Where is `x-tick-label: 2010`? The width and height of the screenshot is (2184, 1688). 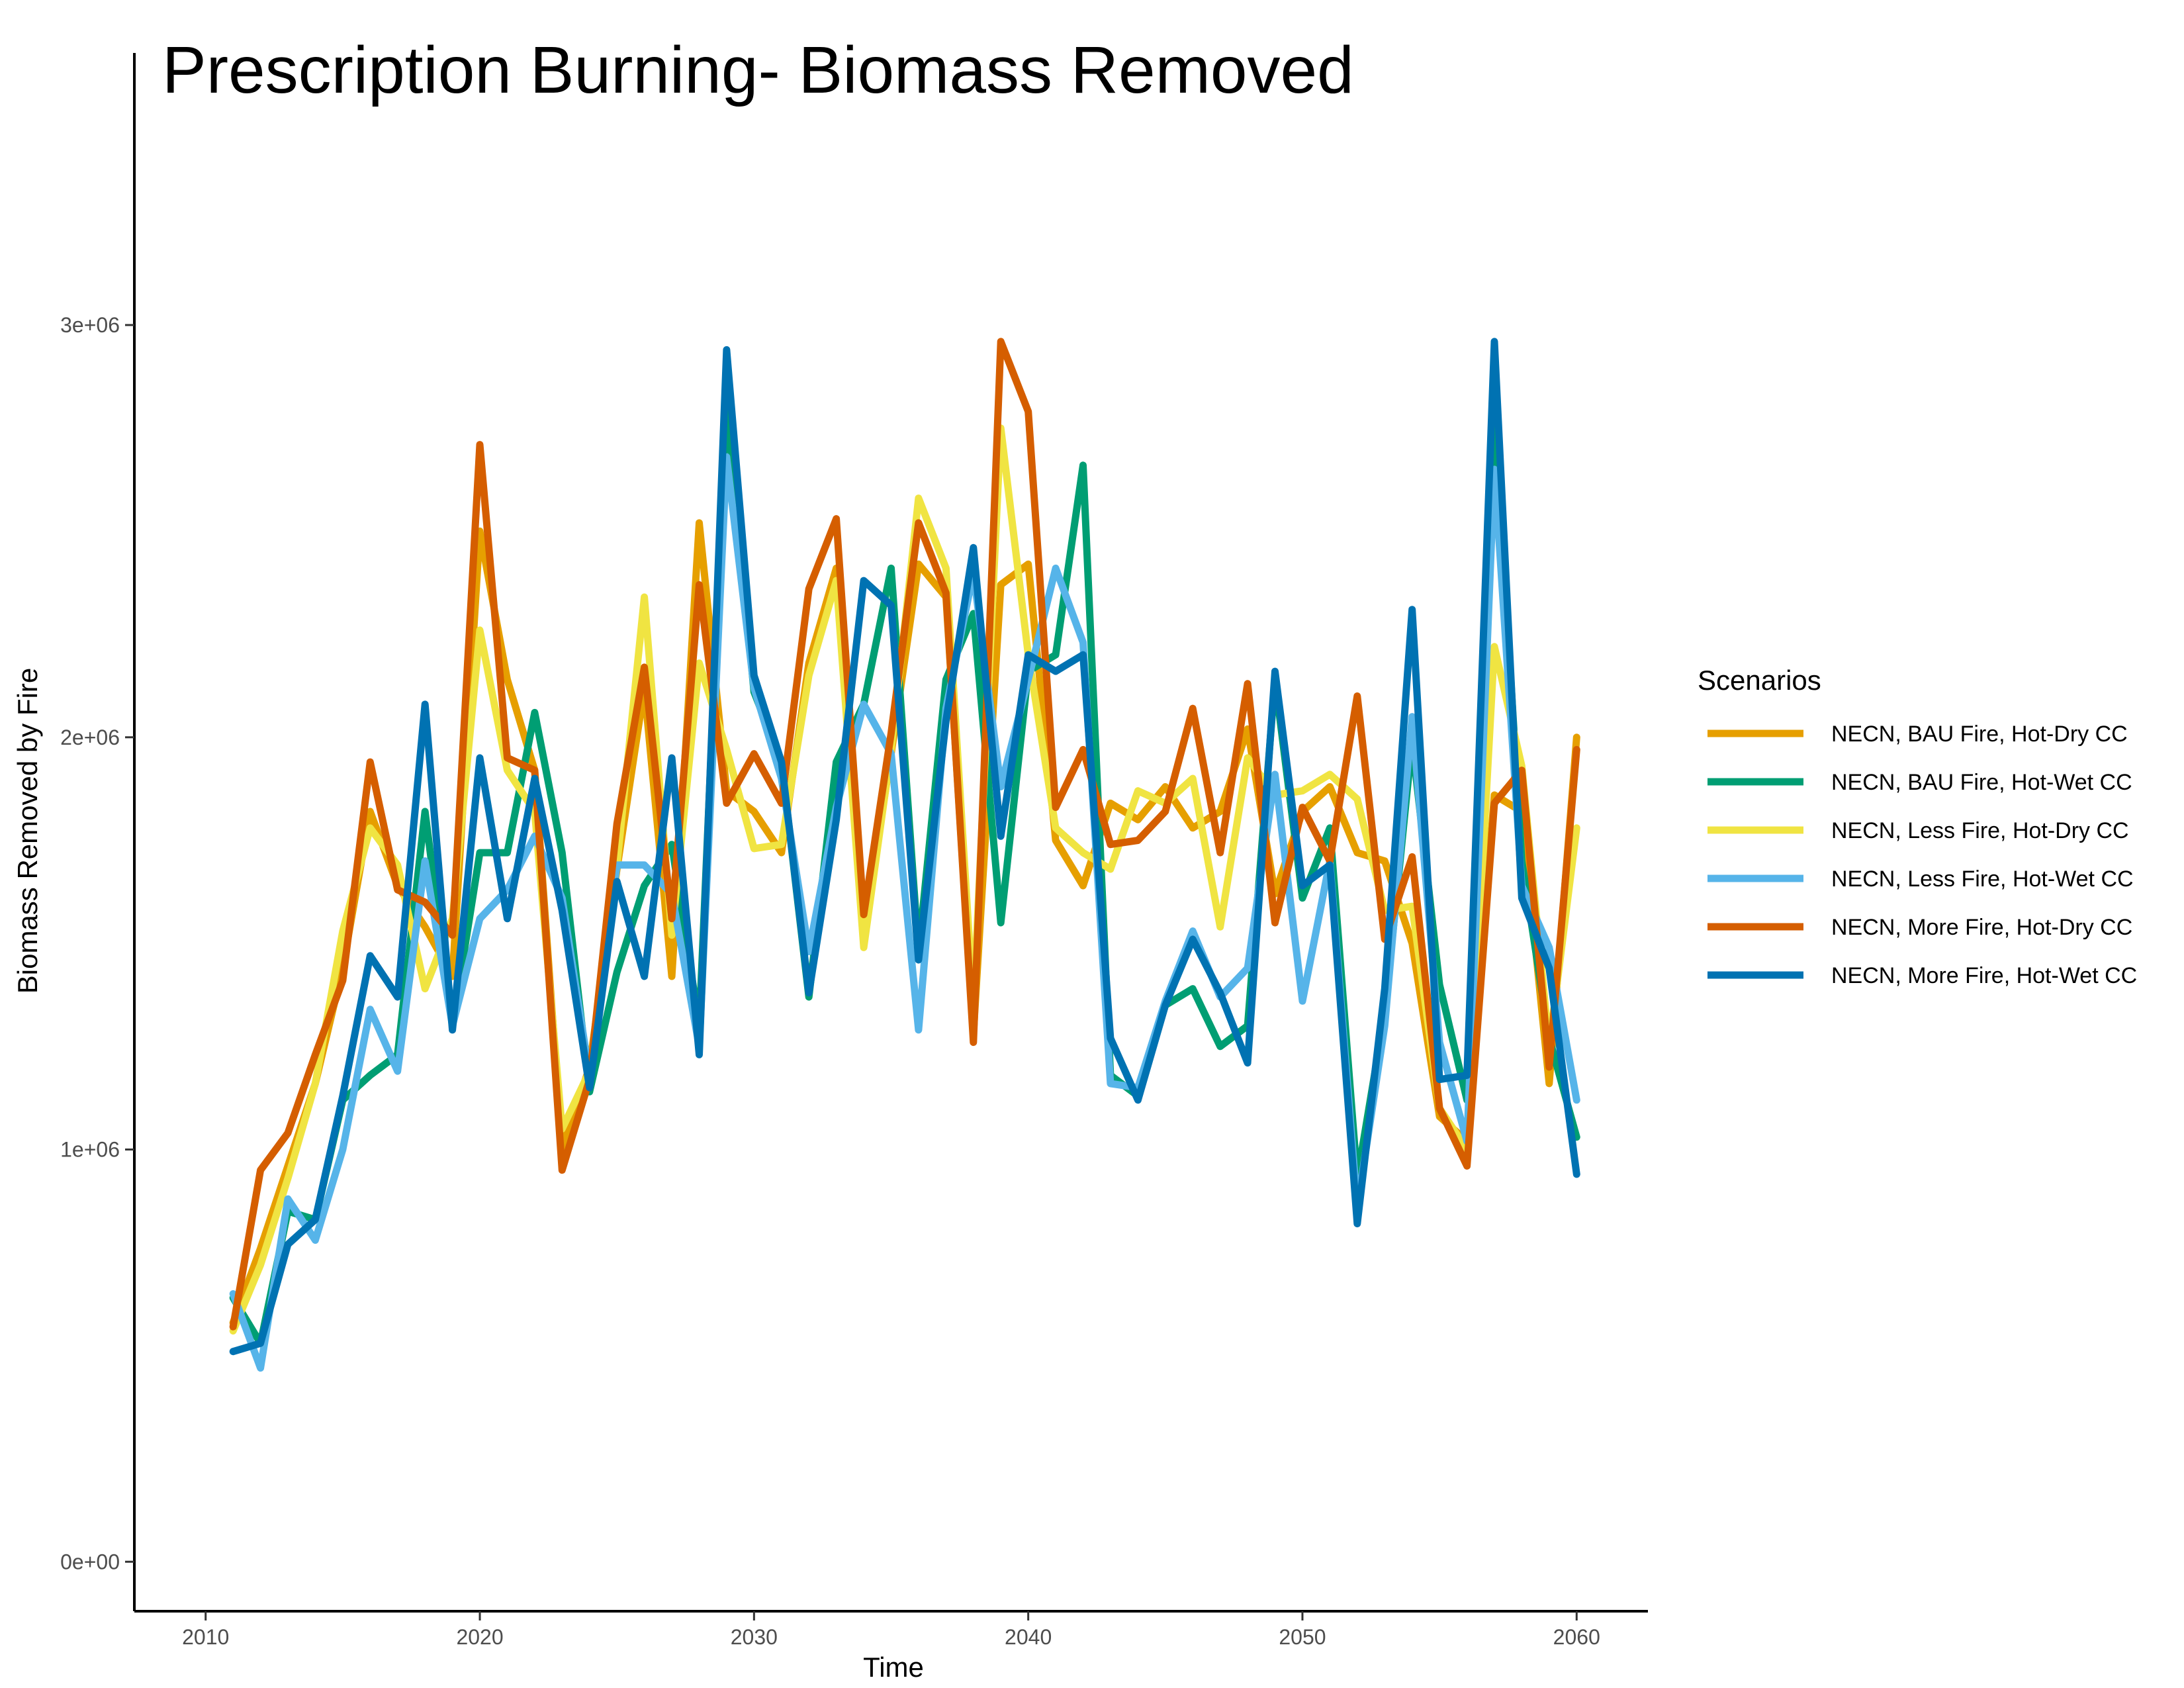
x-tick-label: 2010 is located at coordinates (205, 1637).